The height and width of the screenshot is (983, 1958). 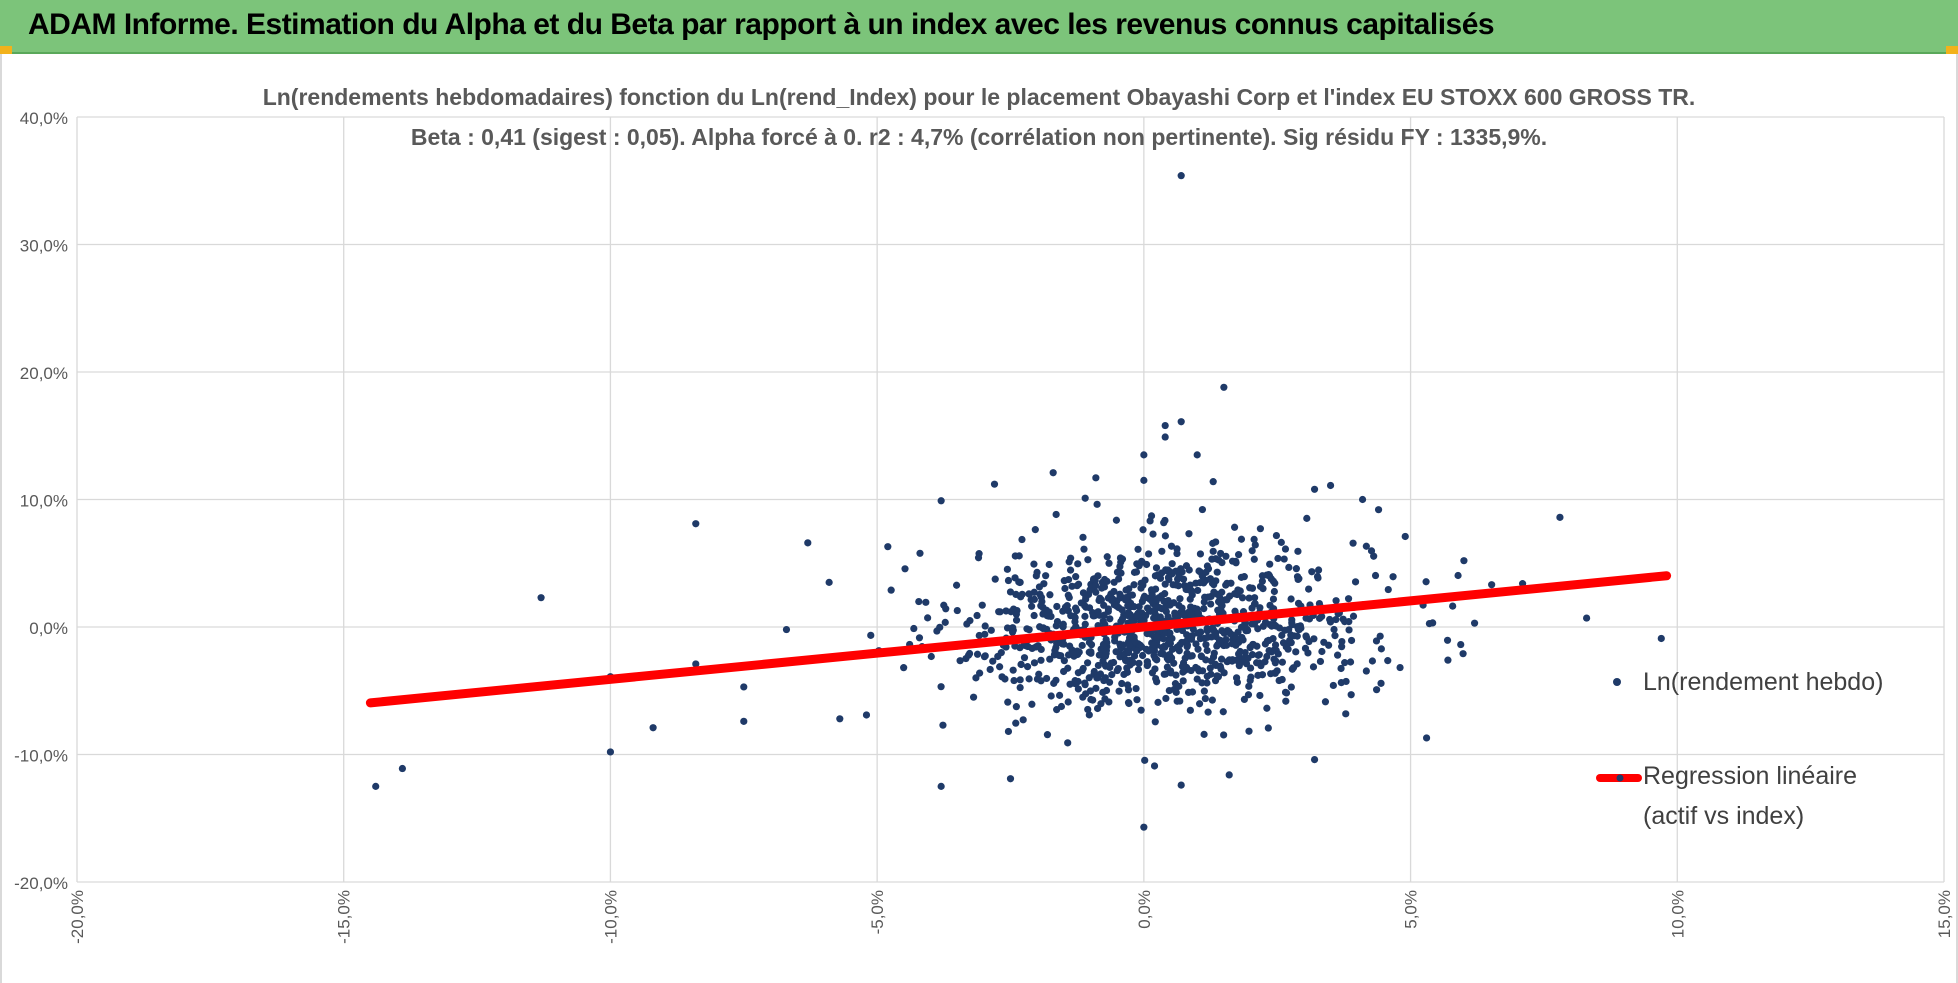 What do you see at coordinates (48, 628) in the screenshot?
I see `y-tick-label: 0,0%` at bounding box center [48, 628].